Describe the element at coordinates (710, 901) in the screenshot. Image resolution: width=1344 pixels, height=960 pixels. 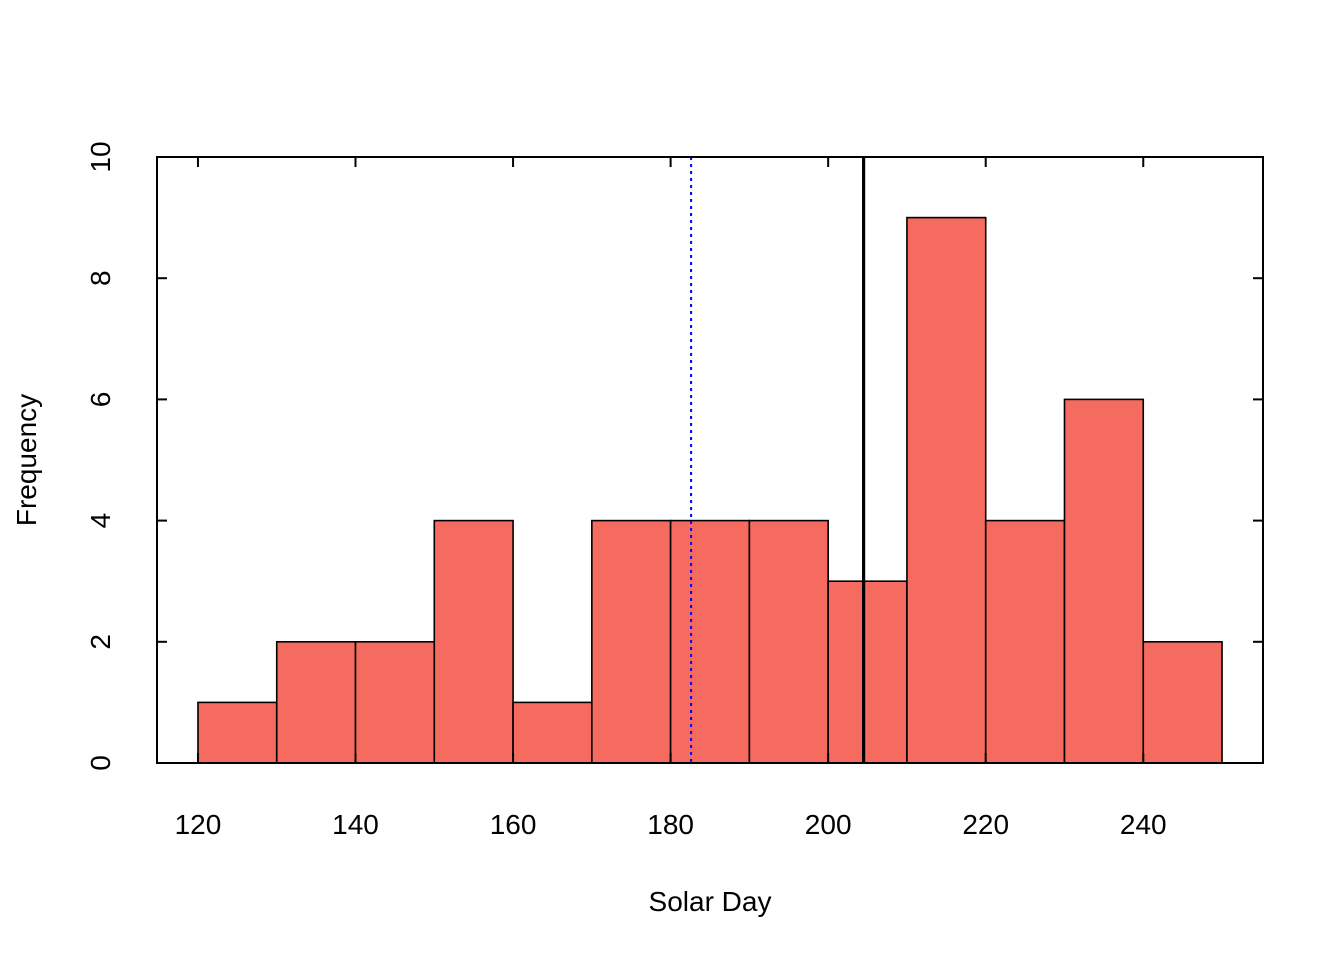
I see `x-axis-title: Solar Day` at that location.